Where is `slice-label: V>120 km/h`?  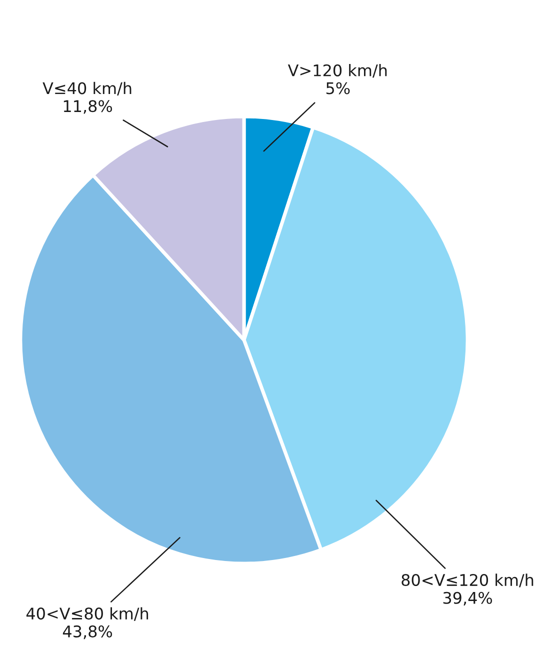 slice-label: V>120 km/h is located at coordinates (337, 71).